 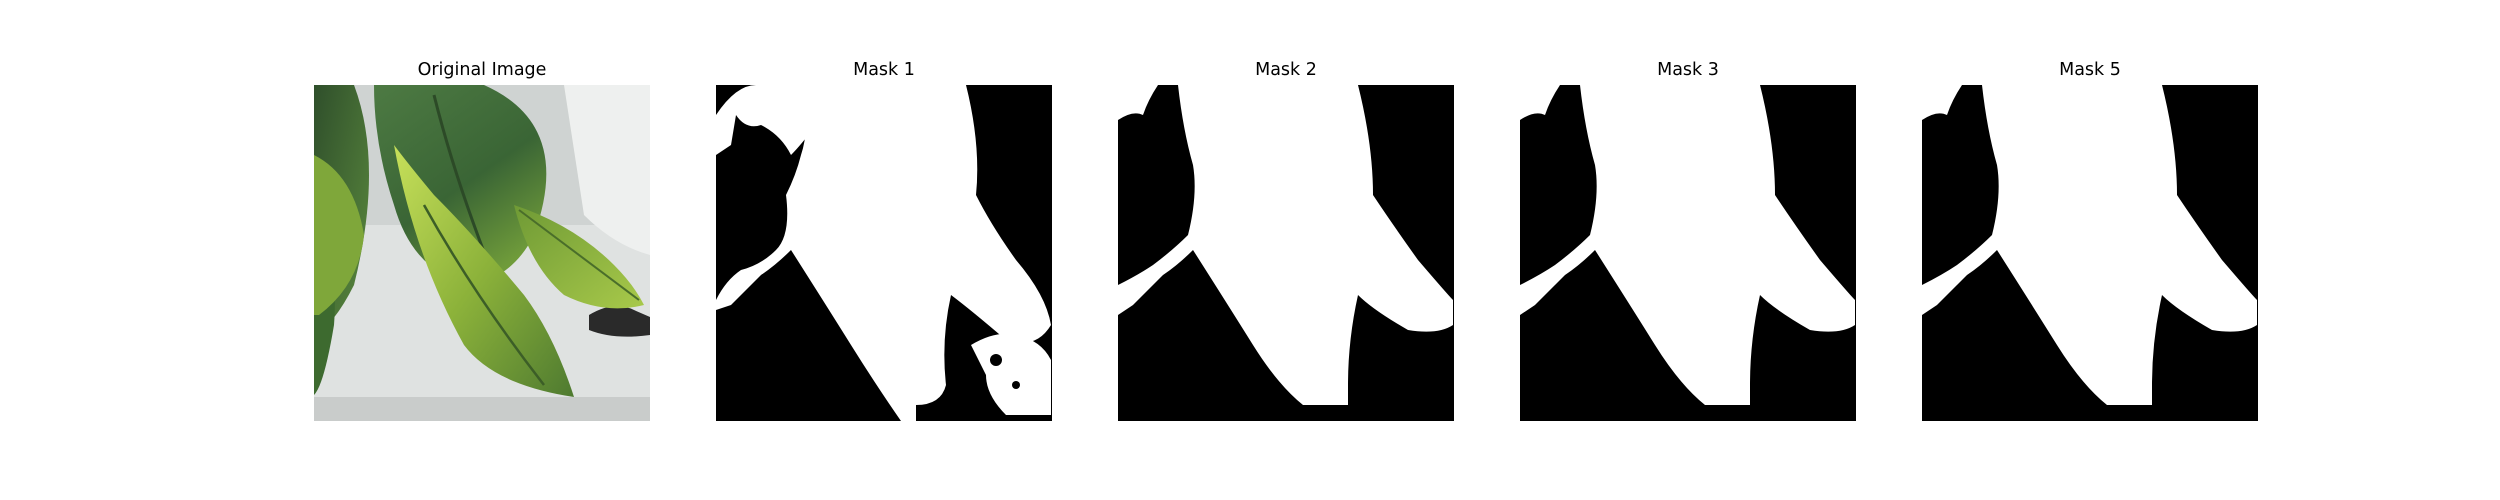 What do you see at coordinates (482, 253) in the screenshot?
I see `original-photo` at bounding box center [482, 253].